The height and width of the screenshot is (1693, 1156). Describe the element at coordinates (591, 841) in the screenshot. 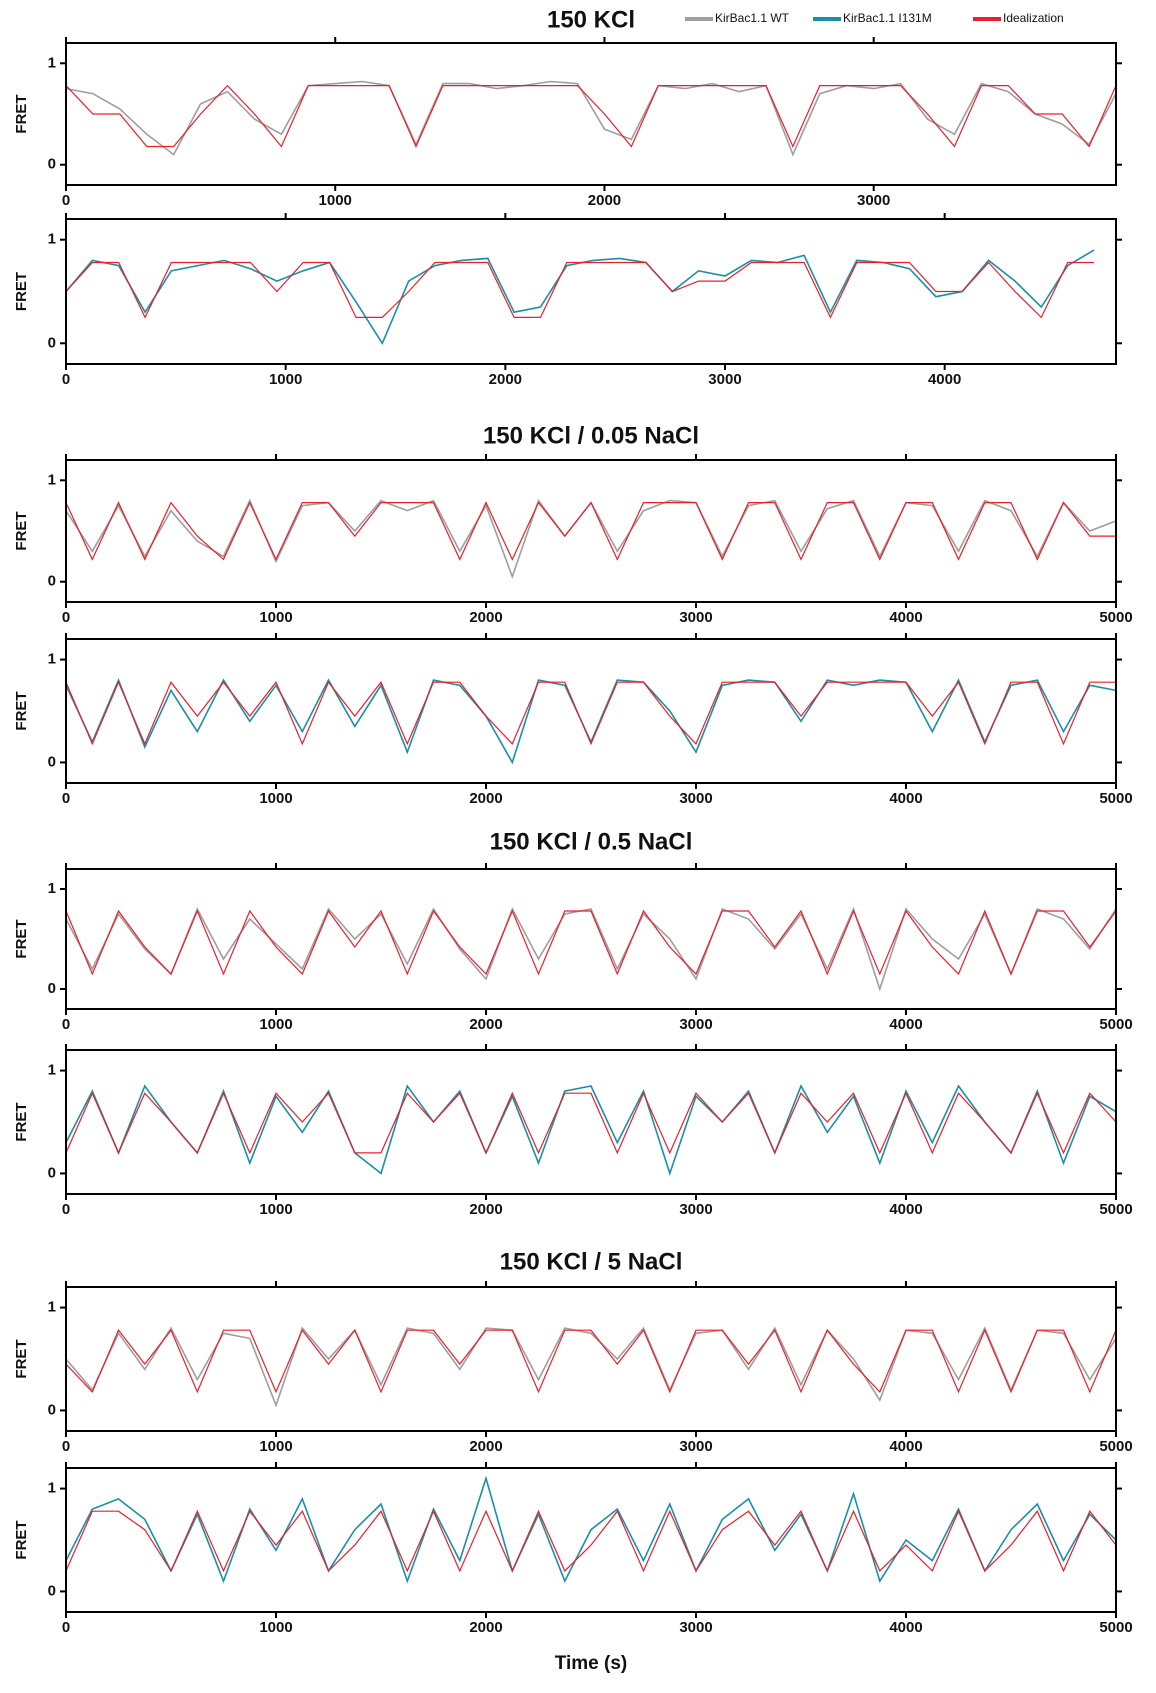

I see `panel-title: 150 KCl / 0.5 NaCl` at that location.